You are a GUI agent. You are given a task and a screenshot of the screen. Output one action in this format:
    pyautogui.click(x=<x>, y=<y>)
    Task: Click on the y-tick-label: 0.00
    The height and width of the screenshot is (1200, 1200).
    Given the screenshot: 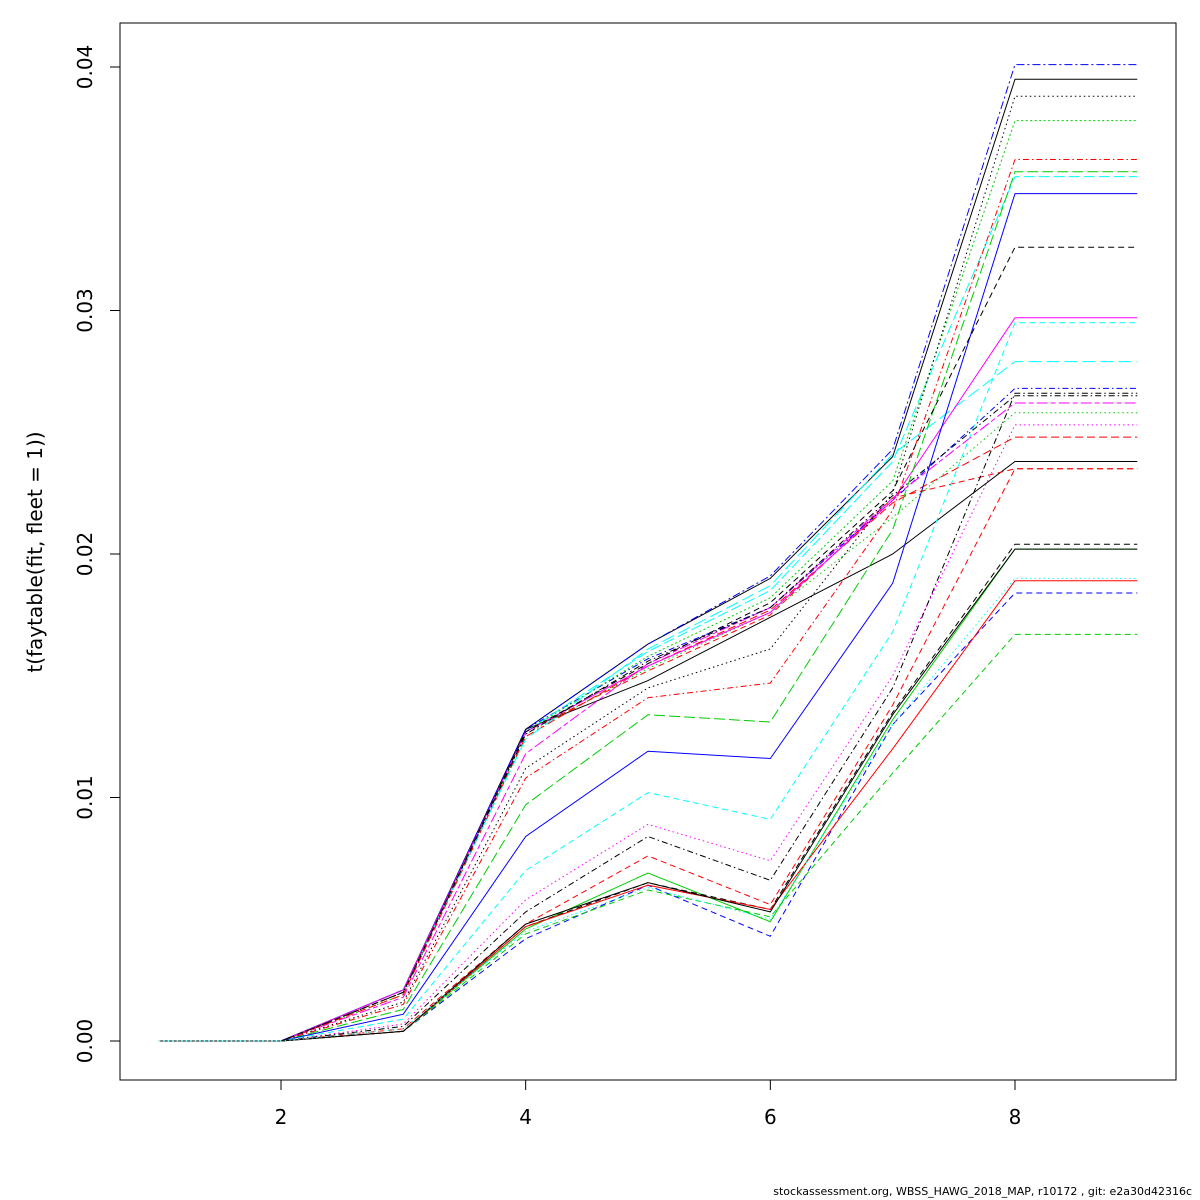 What is the action you would take?
    pyautogui.click(x=85, y=1041)
    